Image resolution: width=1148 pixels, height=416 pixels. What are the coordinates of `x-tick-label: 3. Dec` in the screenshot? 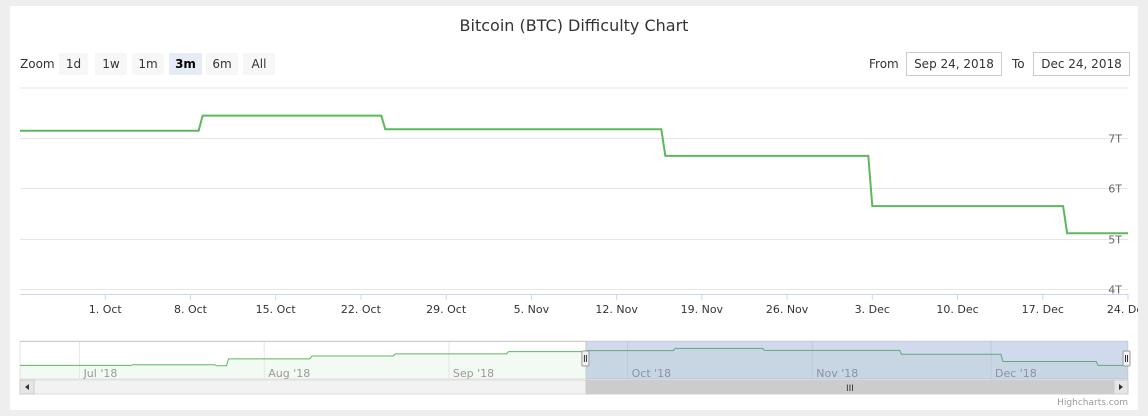 It's located at (872, 309).